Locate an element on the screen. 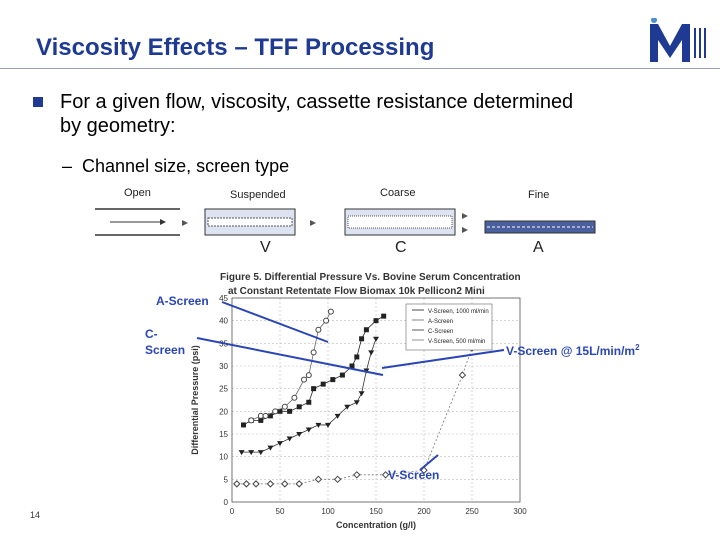 This screenshot has width=720, height=540. screen-letter-a: A is located at coordinates (538, 247).